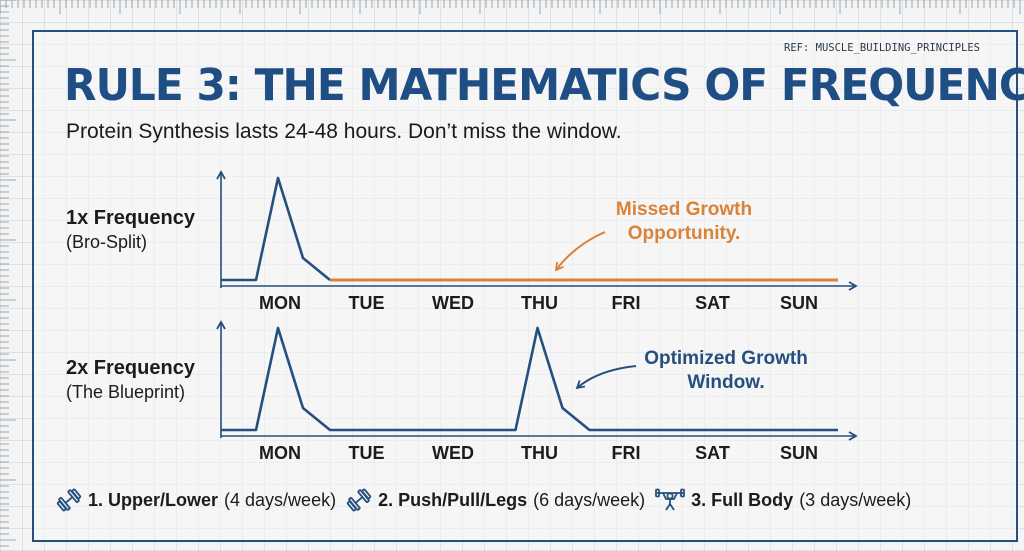 The height and width of the screenshot is (551, 1024). I want to click on page-title: RULE 3: THE MATHEMATICS OF FREQUENCY, so click(544, 85).